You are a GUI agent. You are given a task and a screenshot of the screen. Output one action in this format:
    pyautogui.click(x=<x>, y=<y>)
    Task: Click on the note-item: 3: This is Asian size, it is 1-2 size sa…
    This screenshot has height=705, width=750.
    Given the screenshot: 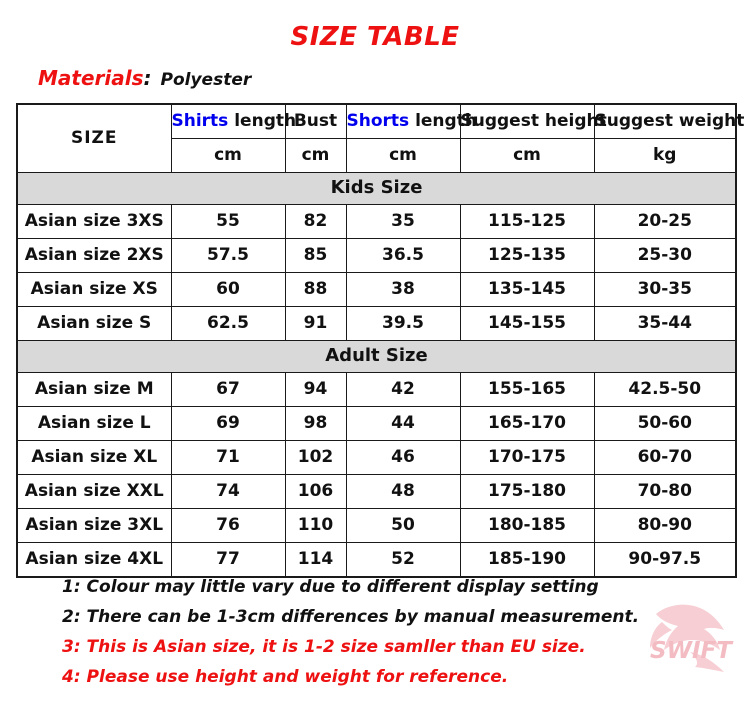 What is the action you would take?
    pyautogui.click(x=324, y=647)
    